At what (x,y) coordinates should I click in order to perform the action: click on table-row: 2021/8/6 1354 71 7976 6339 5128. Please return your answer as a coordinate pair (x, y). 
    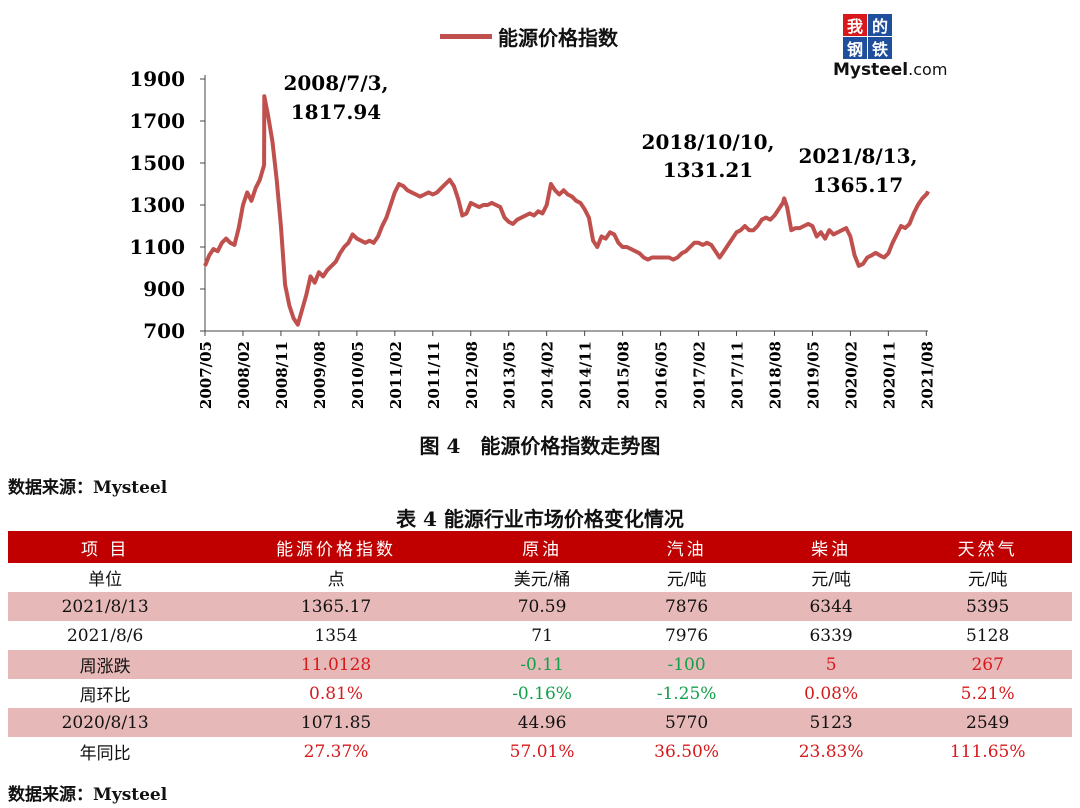
    Looking at the image, I should click on (540, 635).